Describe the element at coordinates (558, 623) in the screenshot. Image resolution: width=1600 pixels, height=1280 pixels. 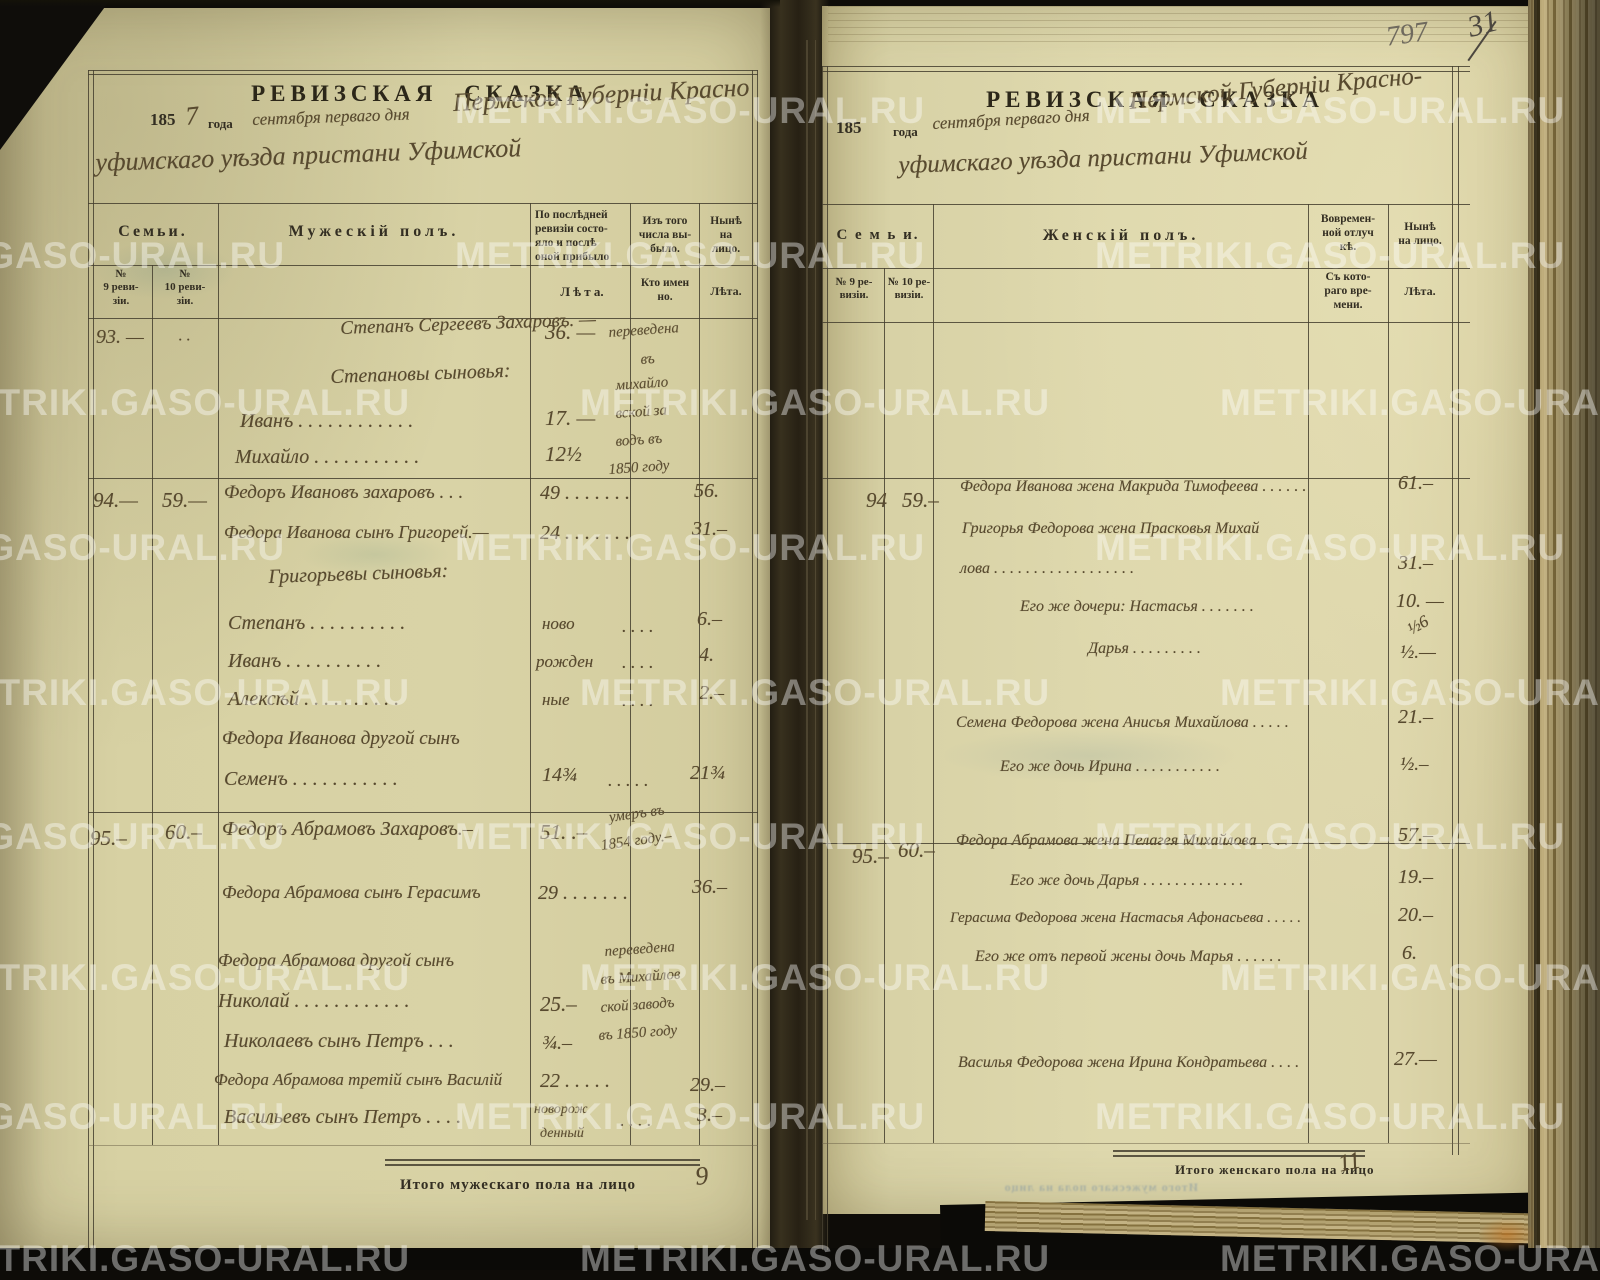
I see `f94-r3-age: ново` at that location.